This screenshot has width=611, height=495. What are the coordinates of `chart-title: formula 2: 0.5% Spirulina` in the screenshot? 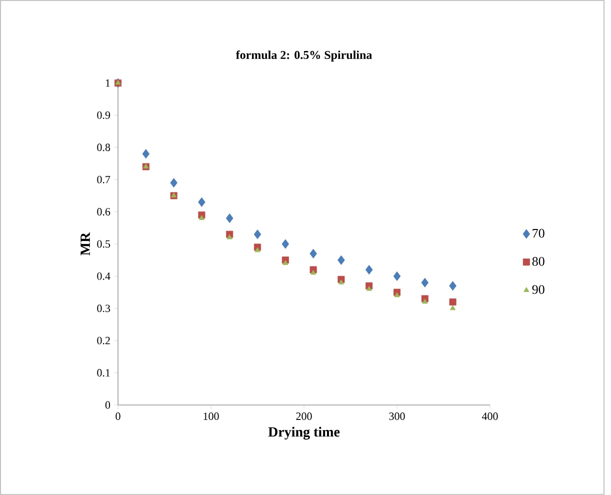 It's located at (304, 56).